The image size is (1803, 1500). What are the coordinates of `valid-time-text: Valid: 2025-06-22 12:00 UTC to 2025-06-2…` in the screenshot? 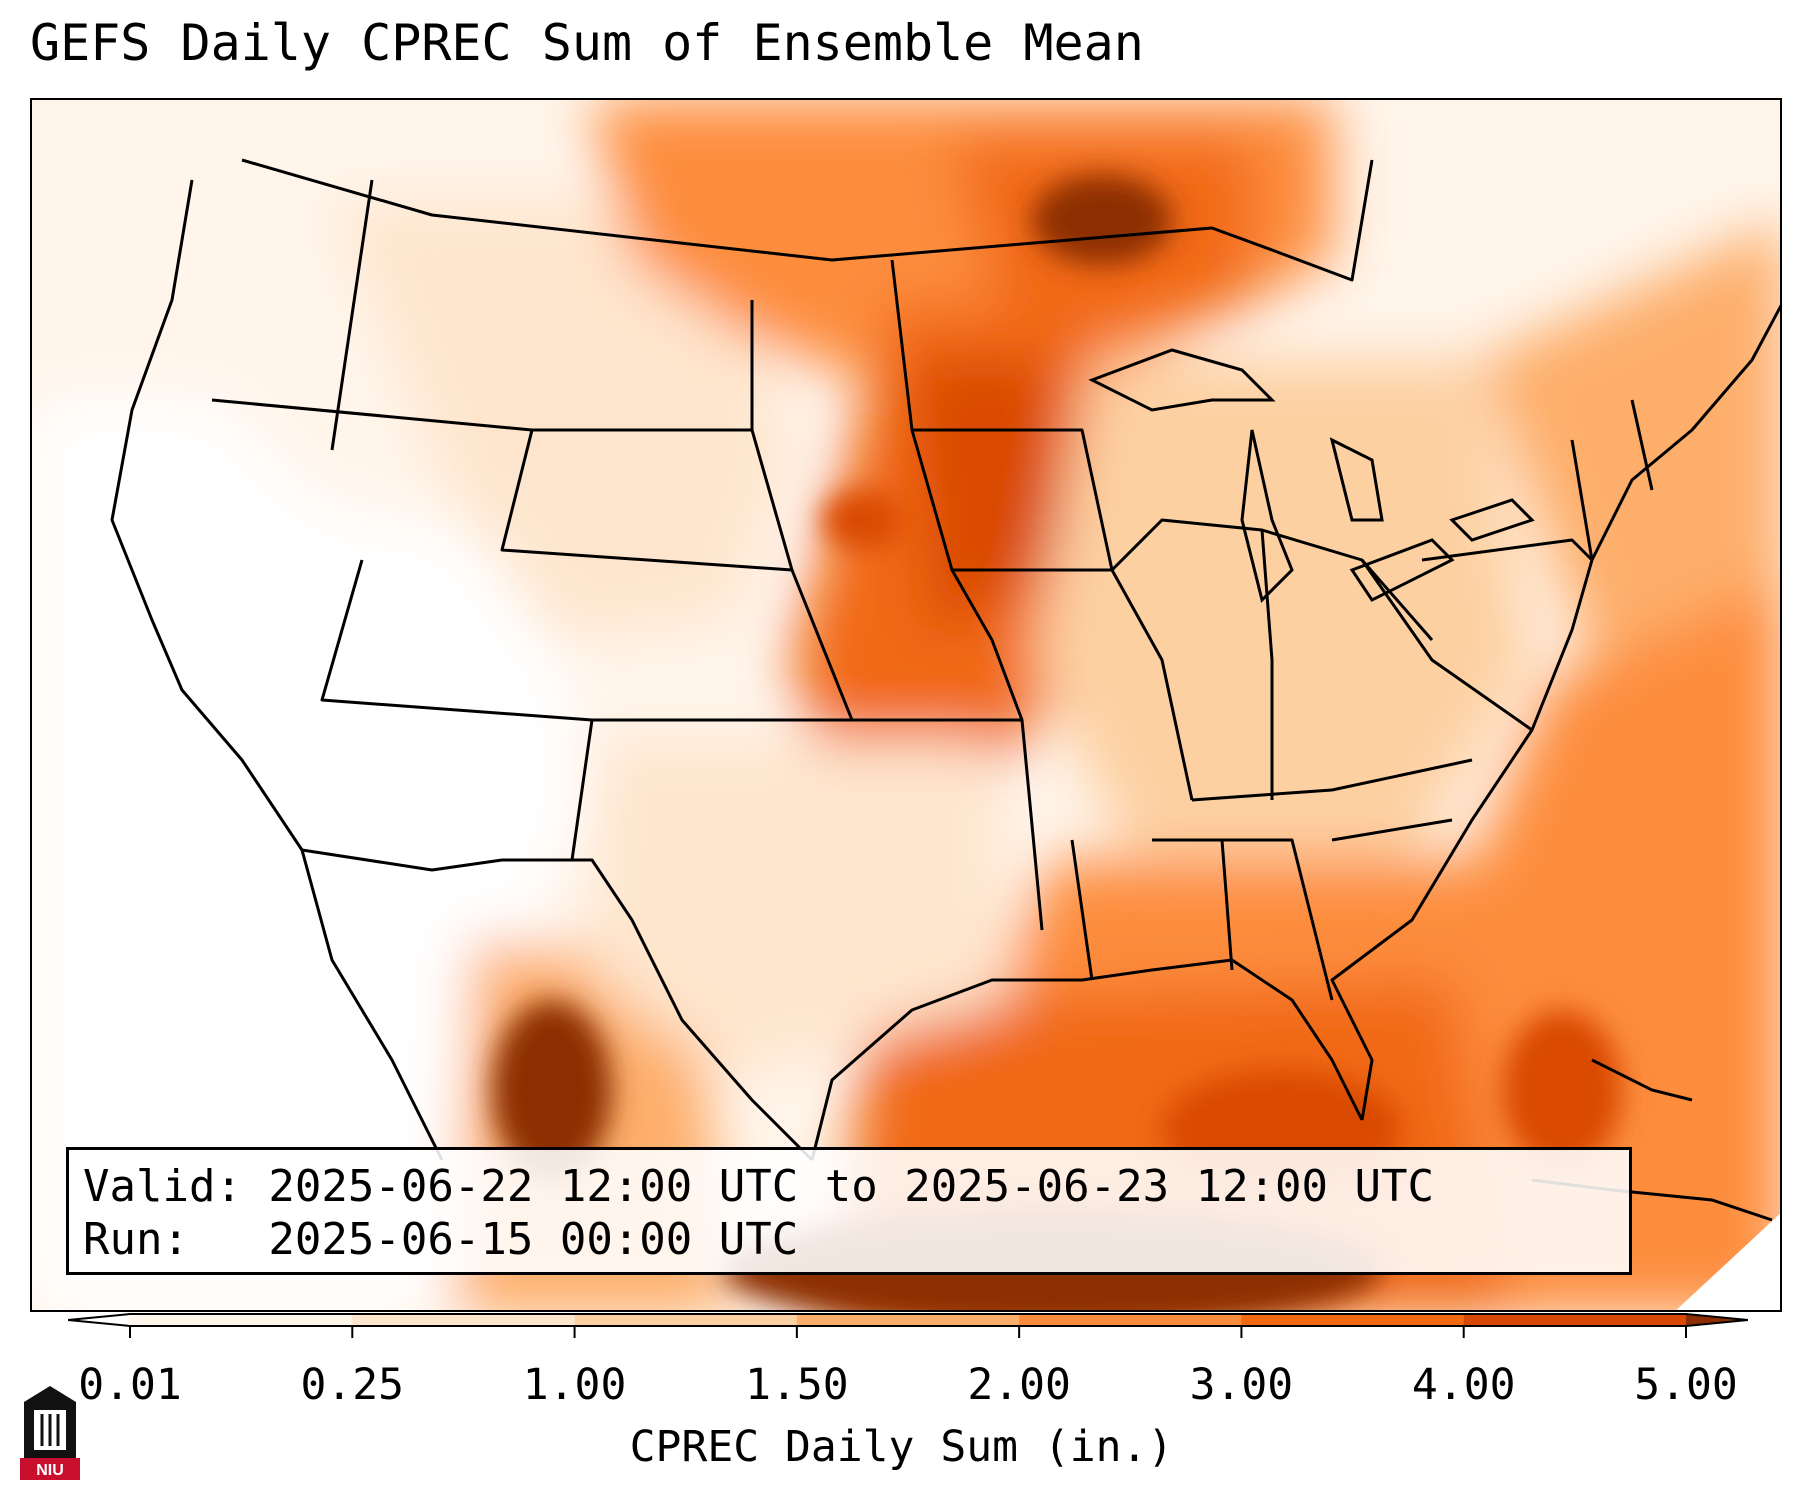 It's located at (759, 1186).